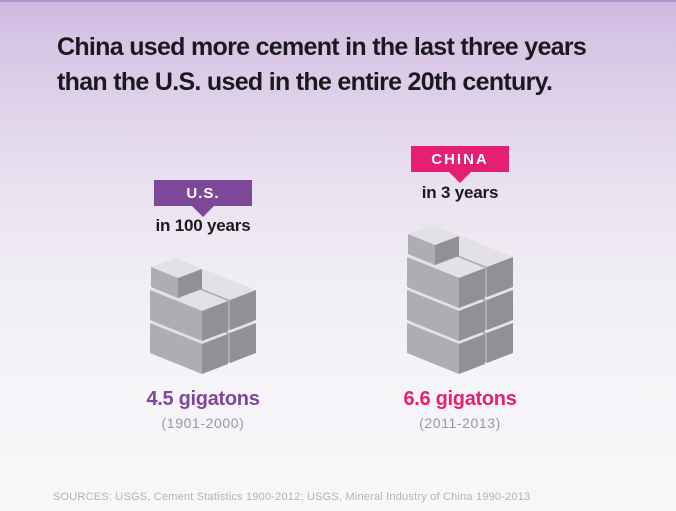  I want to click on china-amount-label: 6.6 gigatons, so click(460, 399).